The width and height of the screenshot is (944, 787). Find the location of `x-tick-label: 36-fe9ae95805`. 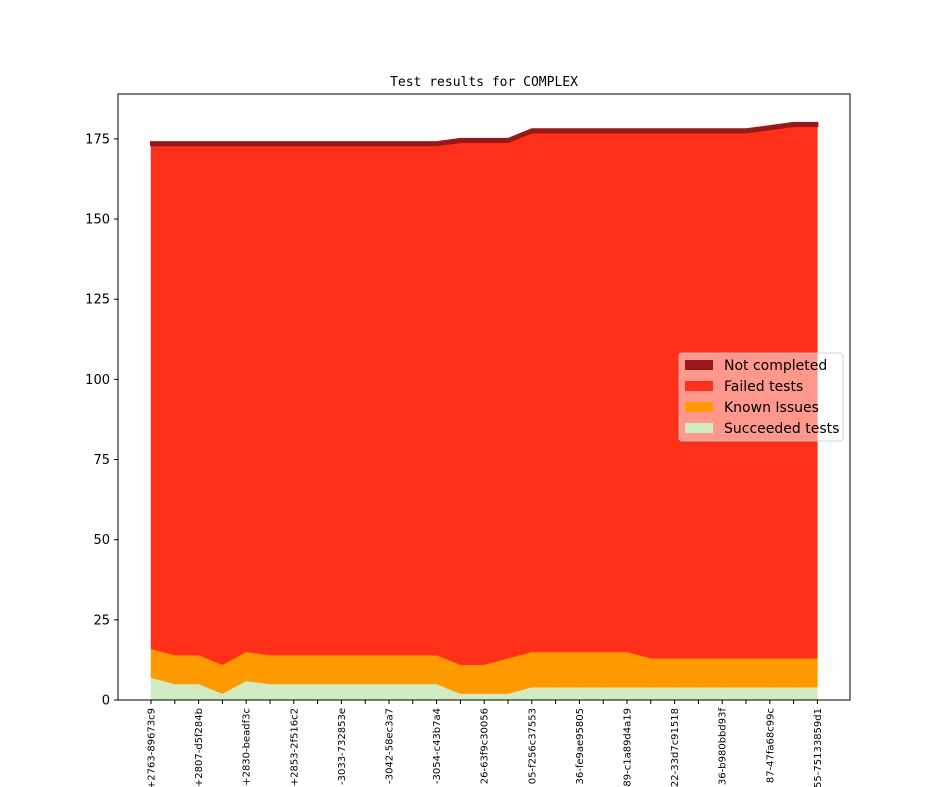

x-tick-label: 36-fe9ae95805 is located at coordinates (580, 746).